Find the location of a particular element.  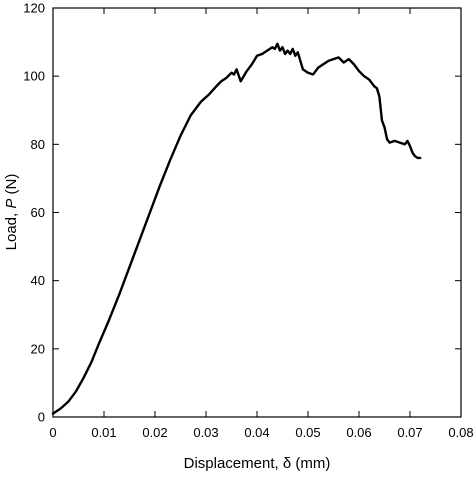

x-axis-title-suffix: (mm) is located at coordinates (310, 463).